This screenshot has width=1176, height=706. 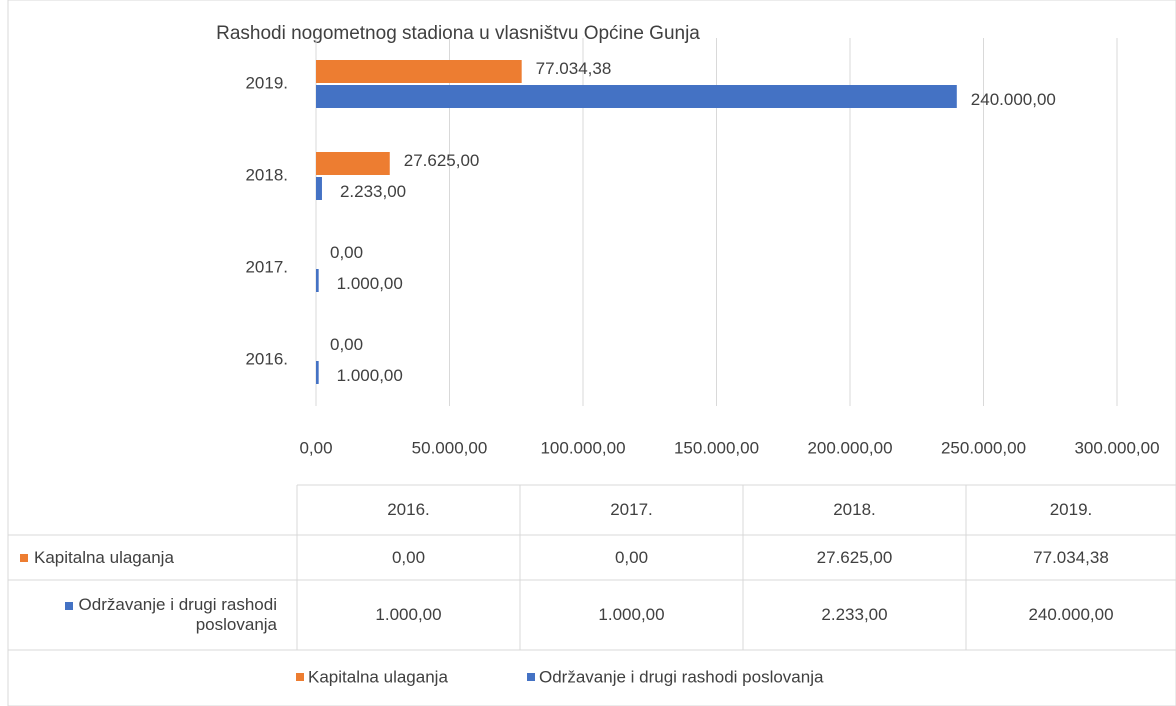 I want to click on y-tick-label: 2019., so click(x=266, y=82).